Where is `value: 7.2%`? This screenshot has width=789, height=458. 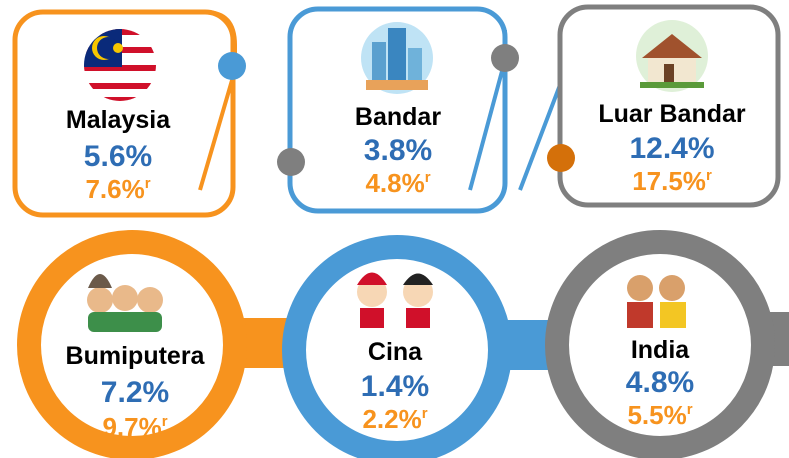
value: 7.2% is located at coordinates (135, 392).